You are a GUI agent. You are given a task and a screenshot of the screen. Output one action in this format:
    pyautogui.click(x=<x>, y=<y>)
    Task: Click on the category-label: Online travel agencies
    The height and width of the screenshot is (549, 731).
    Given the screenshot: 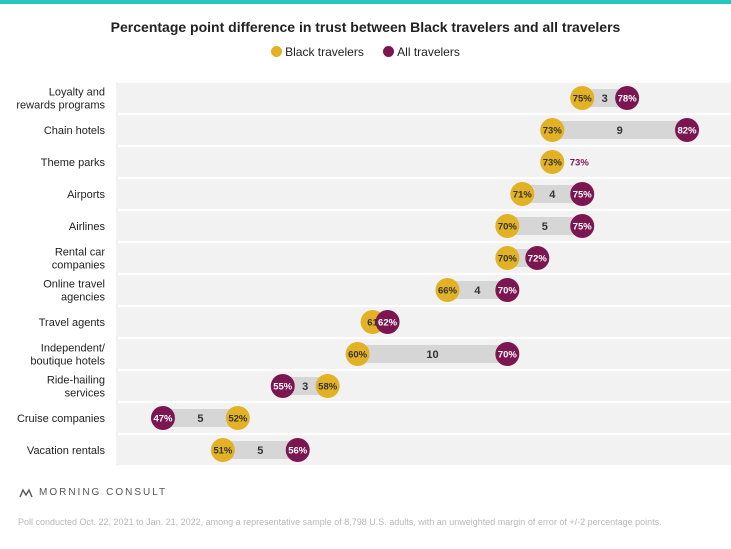 What is the action you would take?
    pyautogui.click(x=74, y=291)
    